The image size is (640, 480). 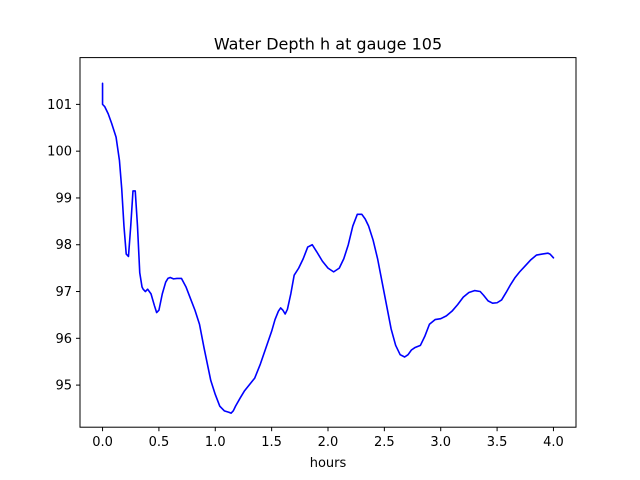 What do you see at coordinates (440, 442) in the screenshot?
I see `x-tick-label: 3.0` at bounding box center [440, 442].